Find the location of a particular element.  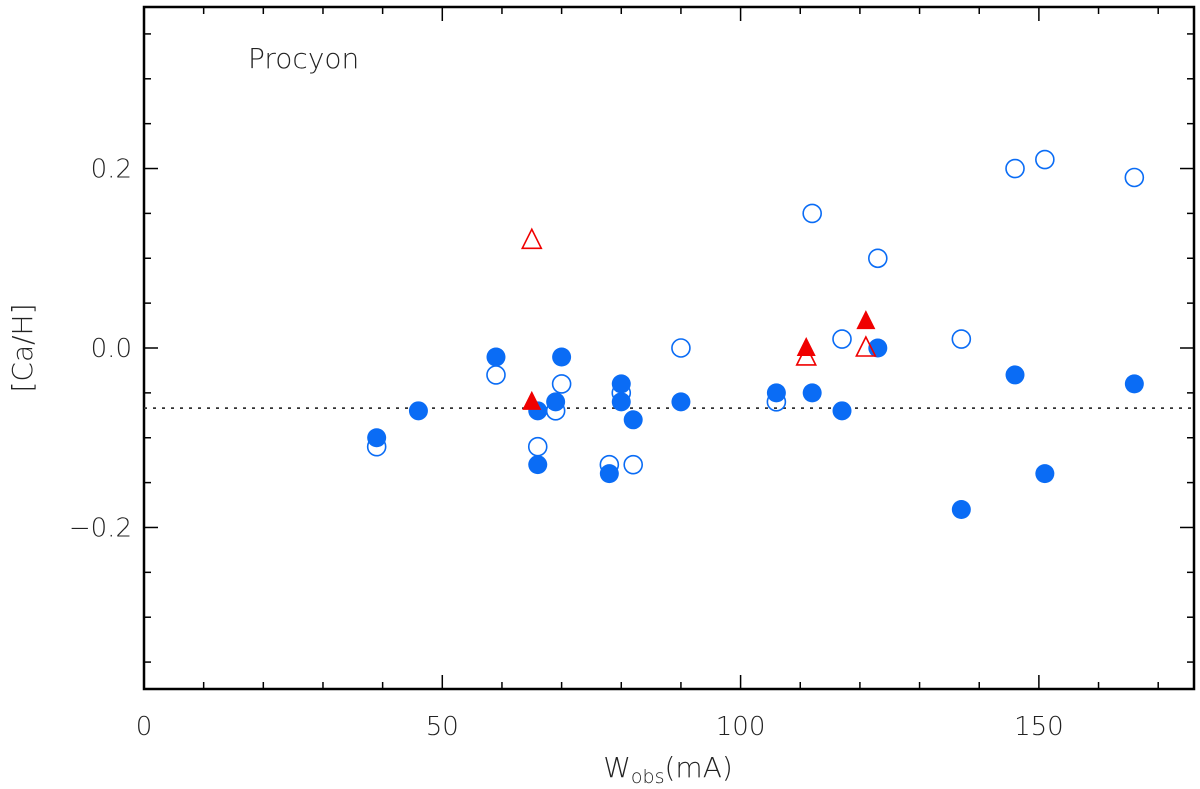

y-tick-label: −0.2 is located at coordinates (100, 528).